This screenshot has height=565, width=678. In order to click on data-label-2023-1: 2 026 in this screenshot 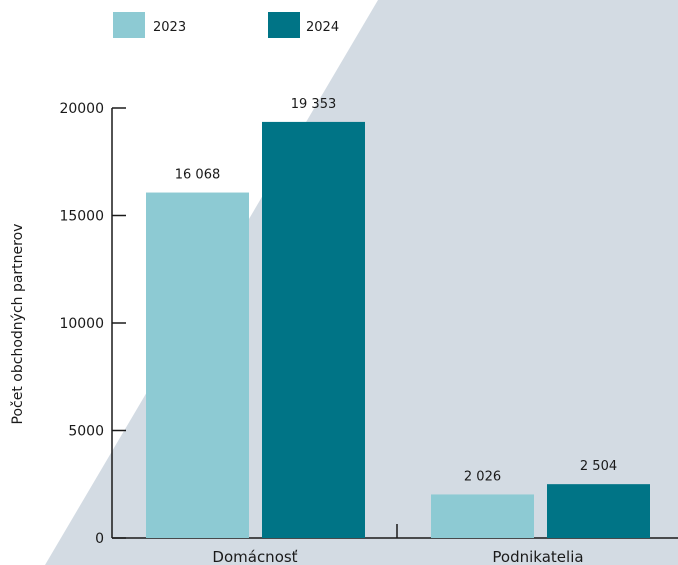, I will do `click(482, 476)`.